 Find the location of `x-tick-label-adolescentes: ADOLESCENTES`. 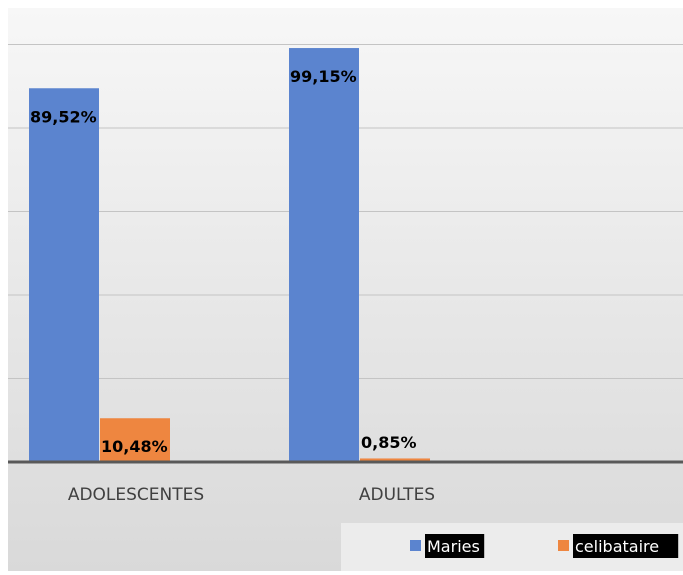

x-tick-label-adolescentes: ADOLESCENTES is located at coordinates (136, 495).